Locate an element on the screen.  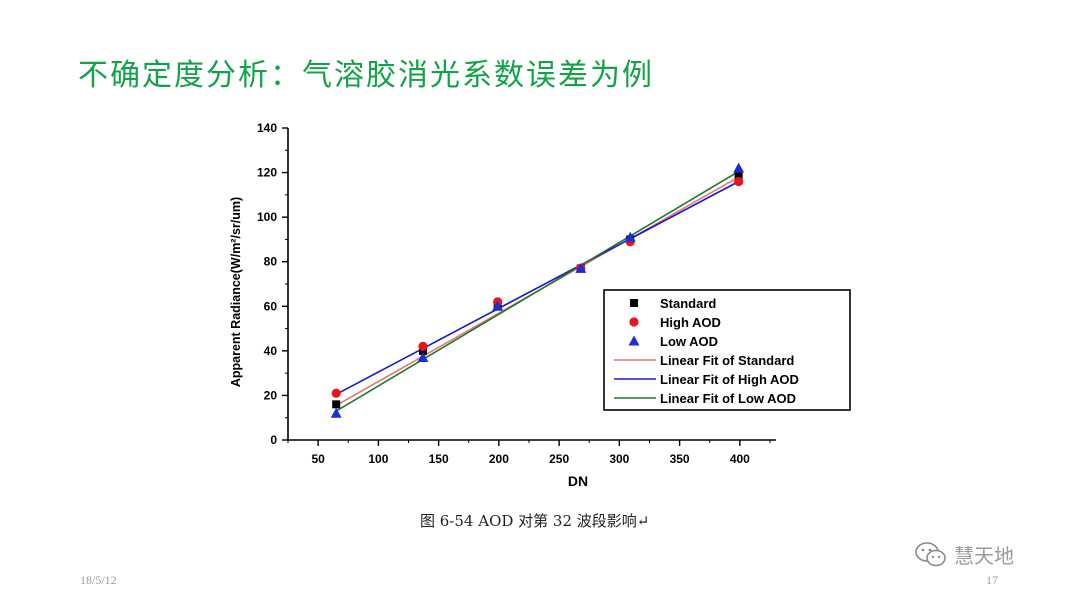
footer-date: 18/5/12 is located at coordinates (98, 580).